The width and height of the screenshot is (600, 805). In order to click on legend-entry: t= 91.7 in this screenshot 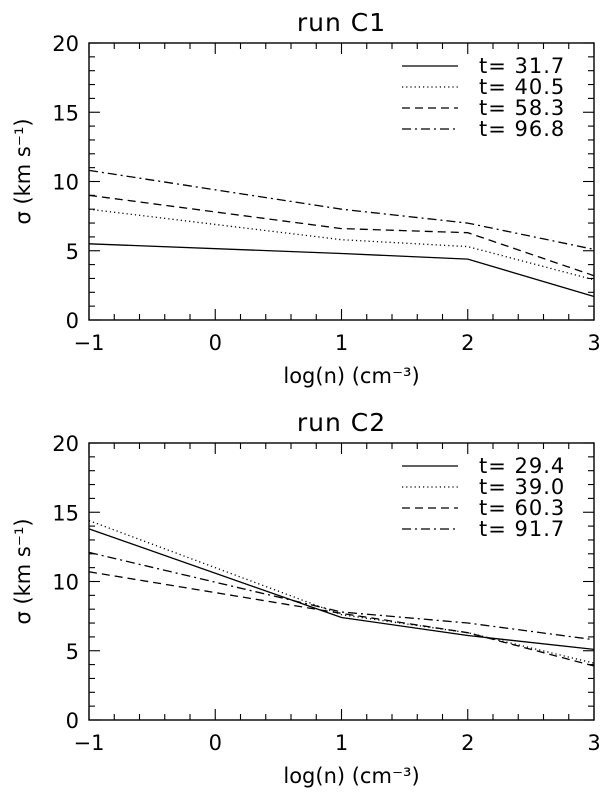, I will do `click(522, 529)`.